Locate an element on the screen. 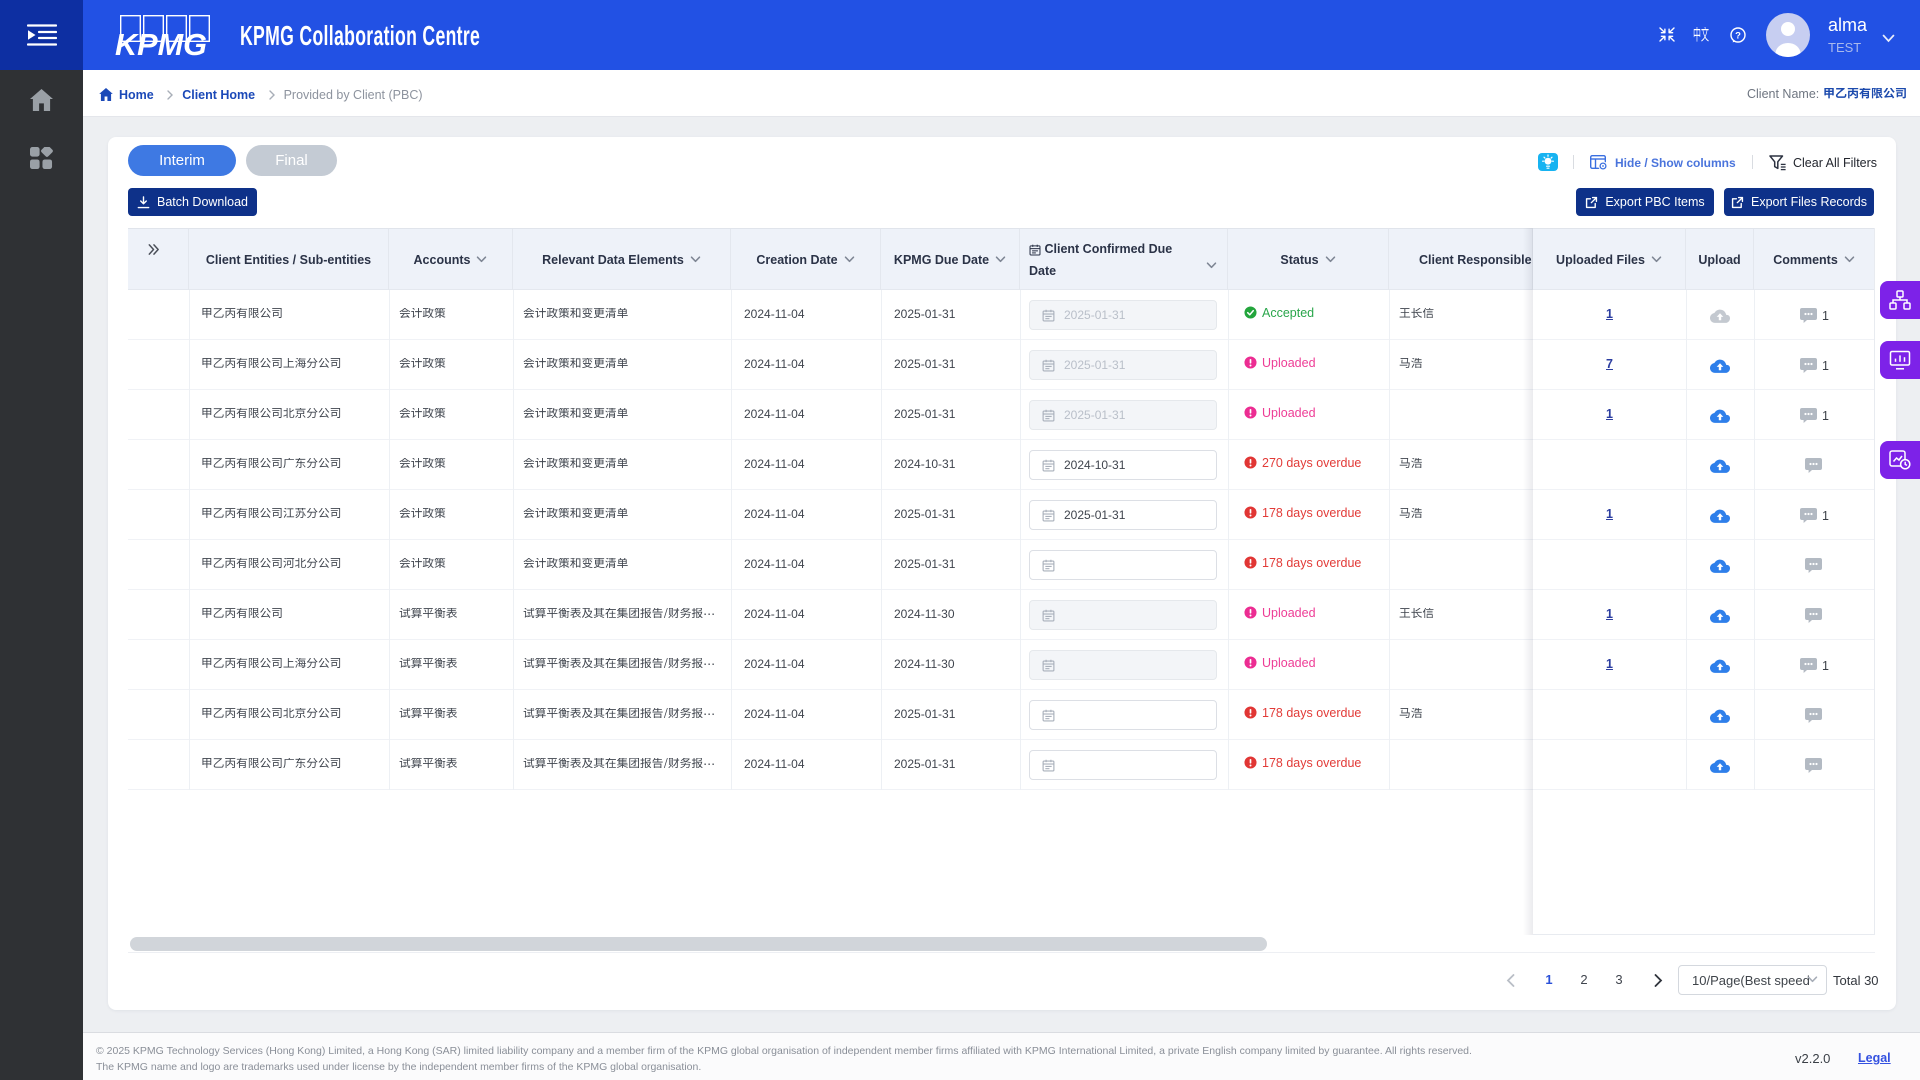 The height and width of the screenshot is (1080, 1920). svg-text: KPMG is located at coordinates (161, 42).